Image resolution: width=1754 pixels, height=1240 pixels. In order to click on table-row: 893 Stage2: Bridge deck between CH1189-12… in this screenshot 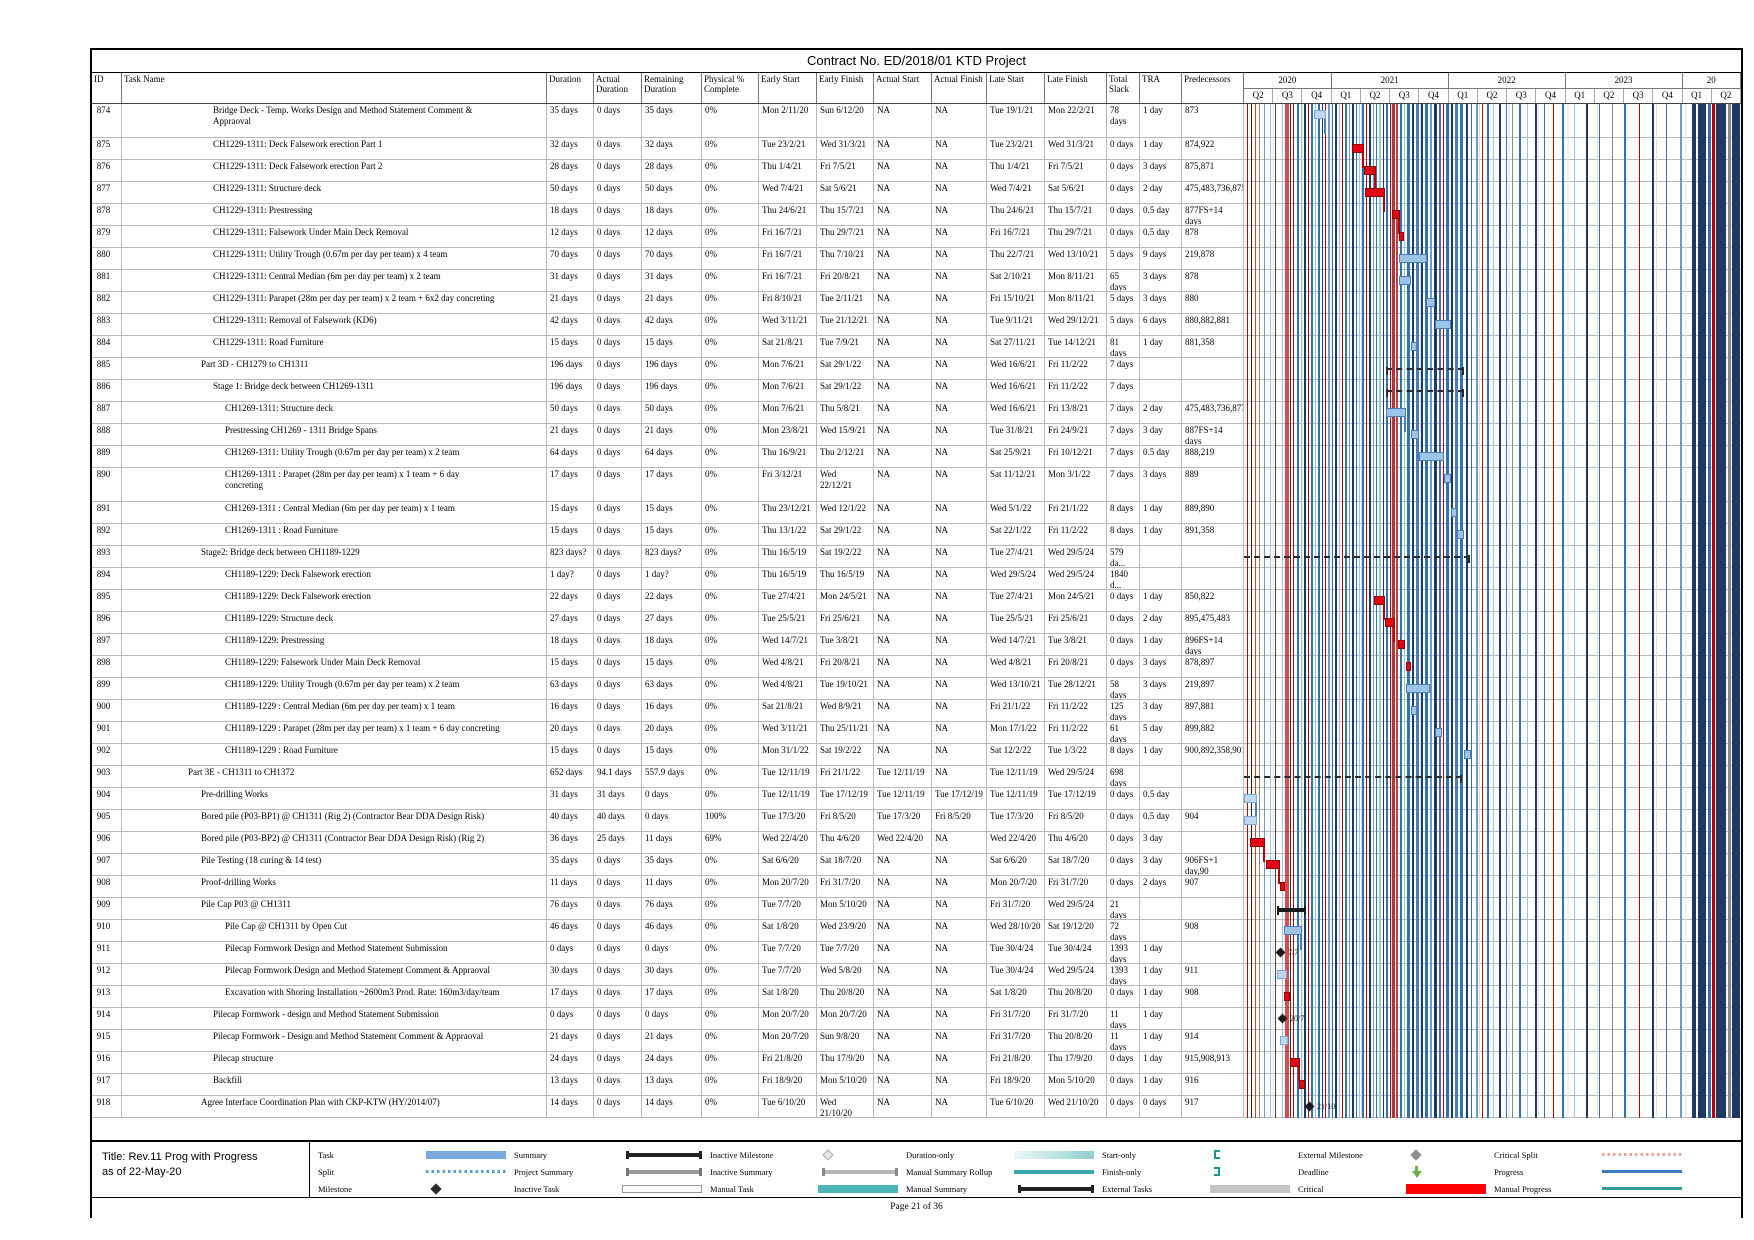, I will do `click(916, 557)`.